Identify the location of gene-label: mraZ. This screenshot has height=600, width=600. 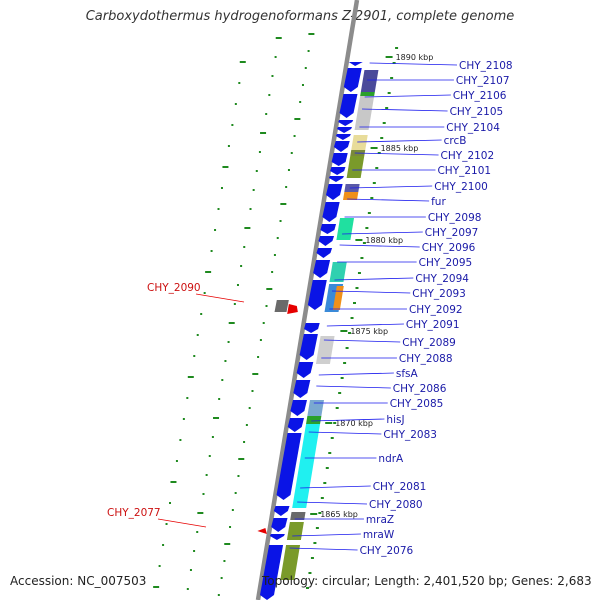
(380, 520).